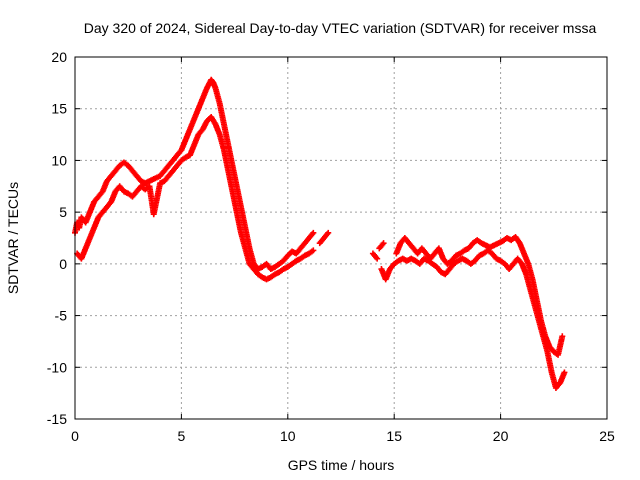 Image resolution: width=640 pixels, height=480 pixels. I want to click on y-tick-label: 5, so click(63, 212).